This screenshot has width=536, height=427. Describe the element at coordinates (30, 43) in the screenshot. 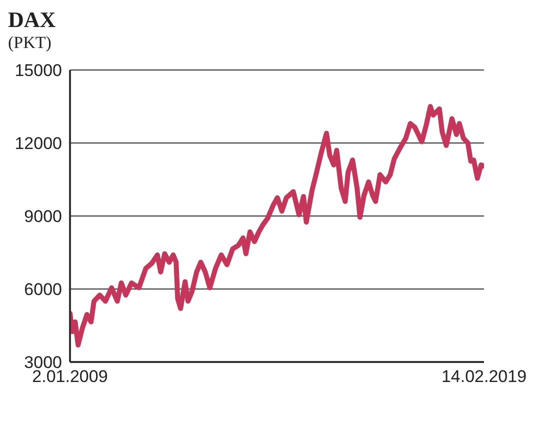

I see `chart-subtitle: (PKT)` at that location.